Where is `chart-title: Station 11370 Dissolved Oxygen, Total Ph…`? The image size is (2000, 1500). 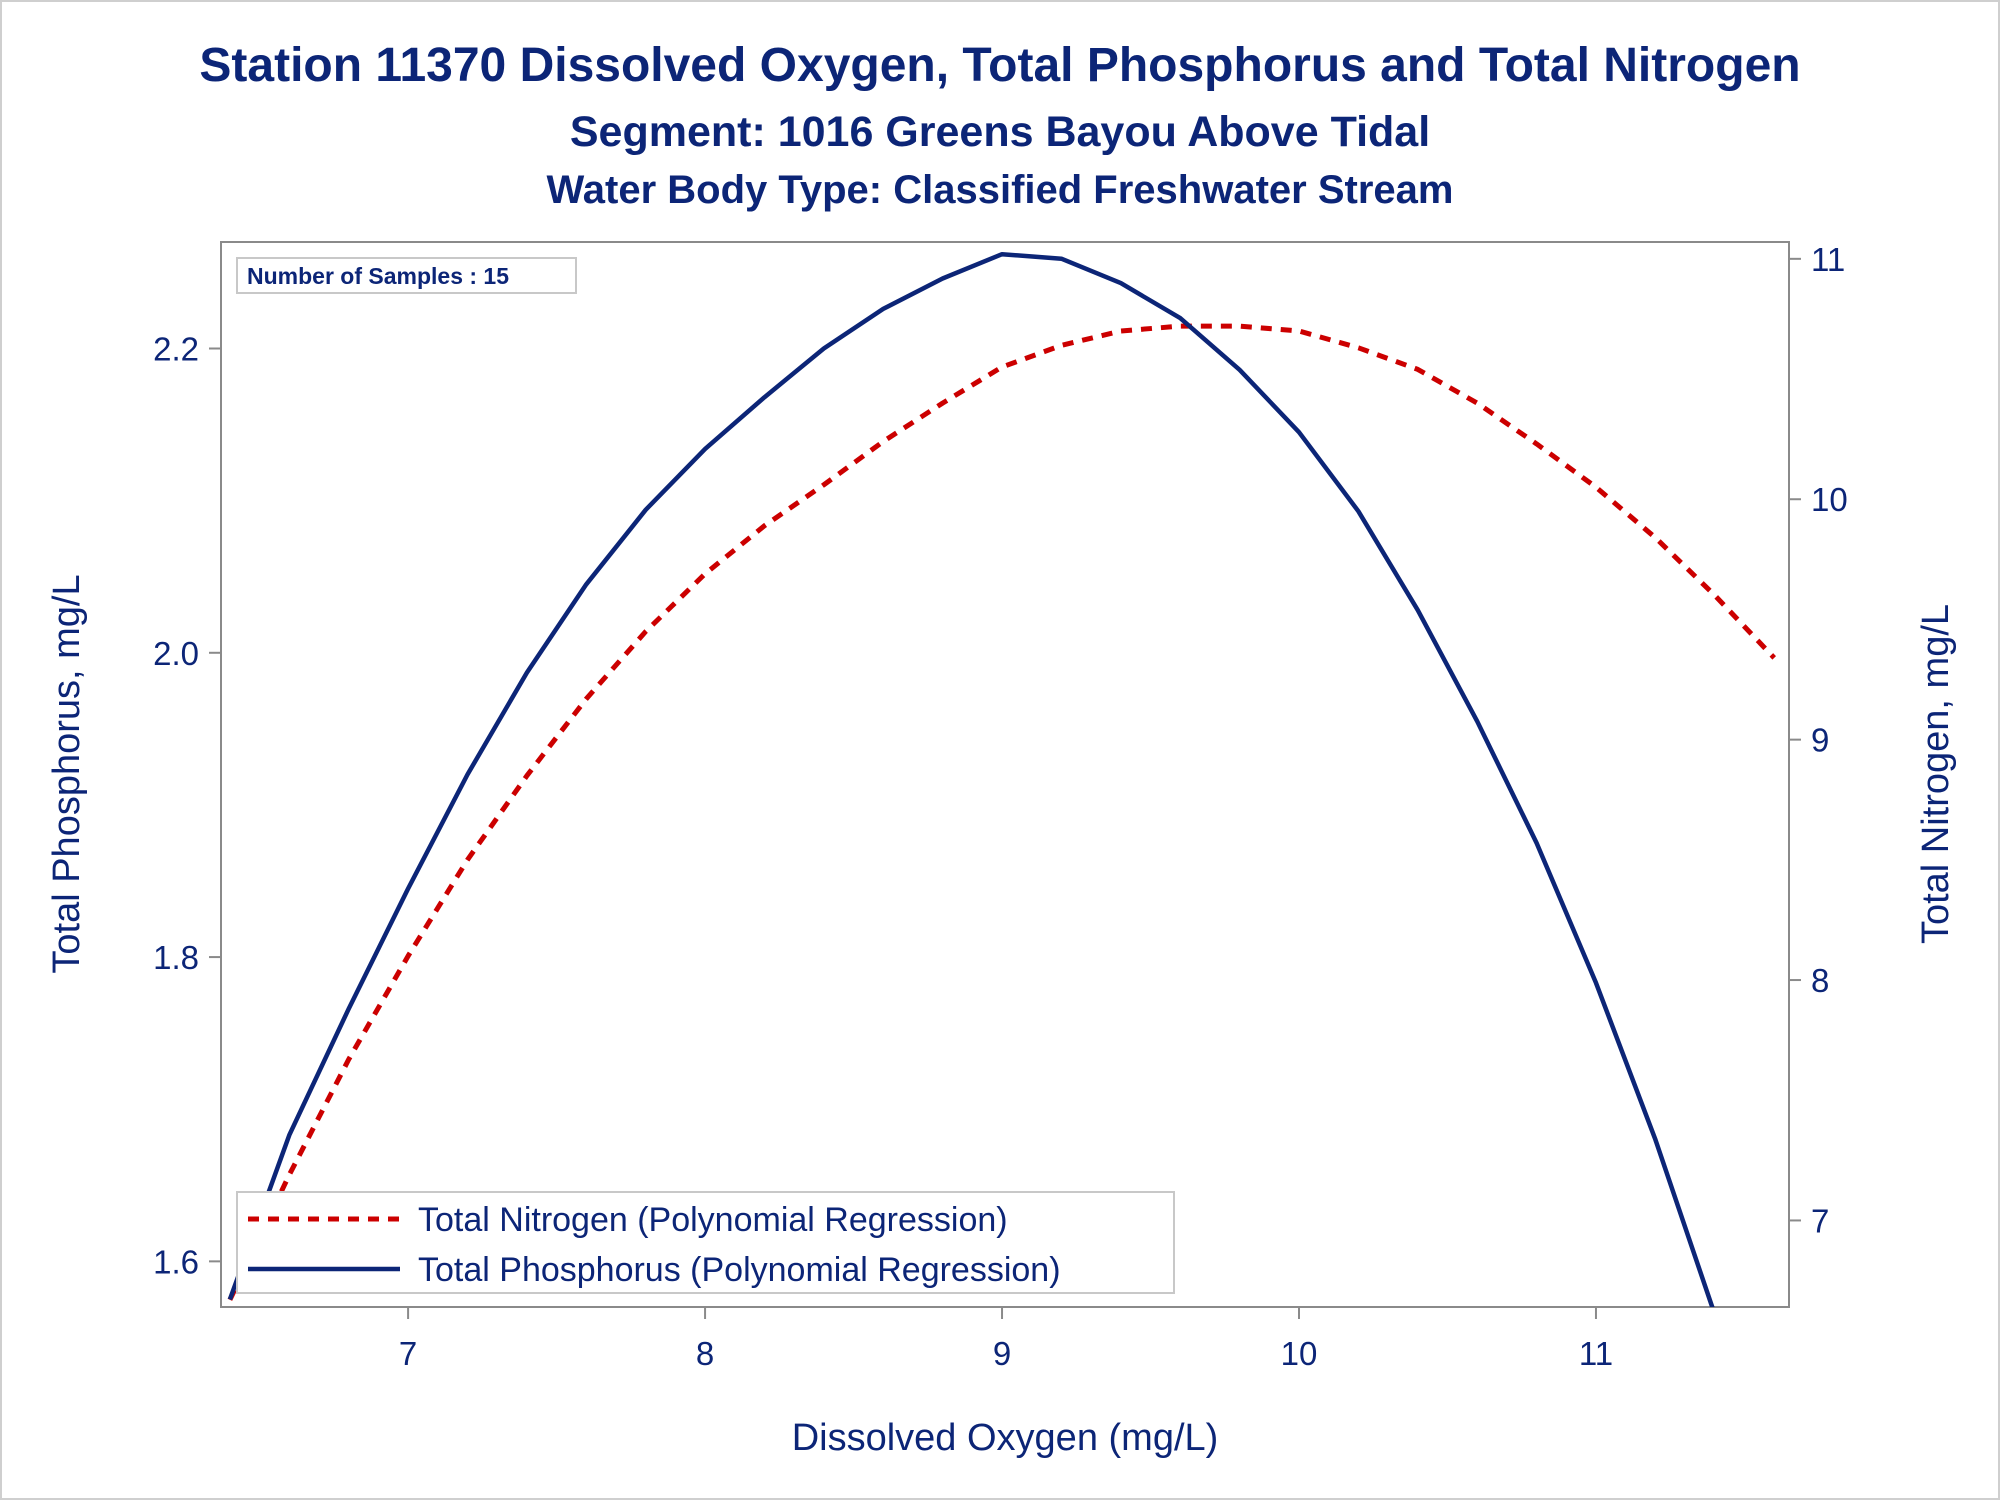 chart-title: Station 11370 Dissolved Oxygen, Total Ph… is located at coordinates (1000, 65).